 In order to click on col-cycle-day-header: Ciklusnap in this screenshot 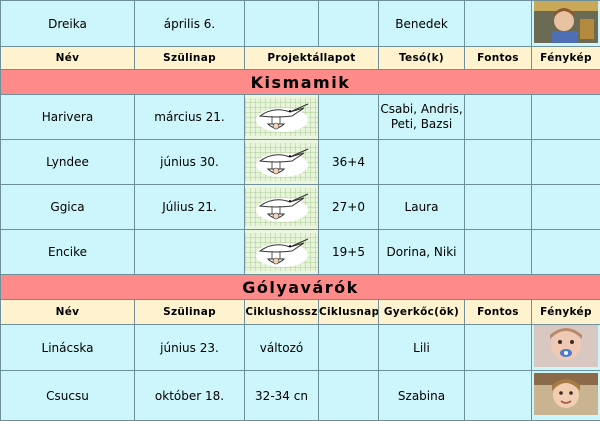, I will do `click(349, 312)`.